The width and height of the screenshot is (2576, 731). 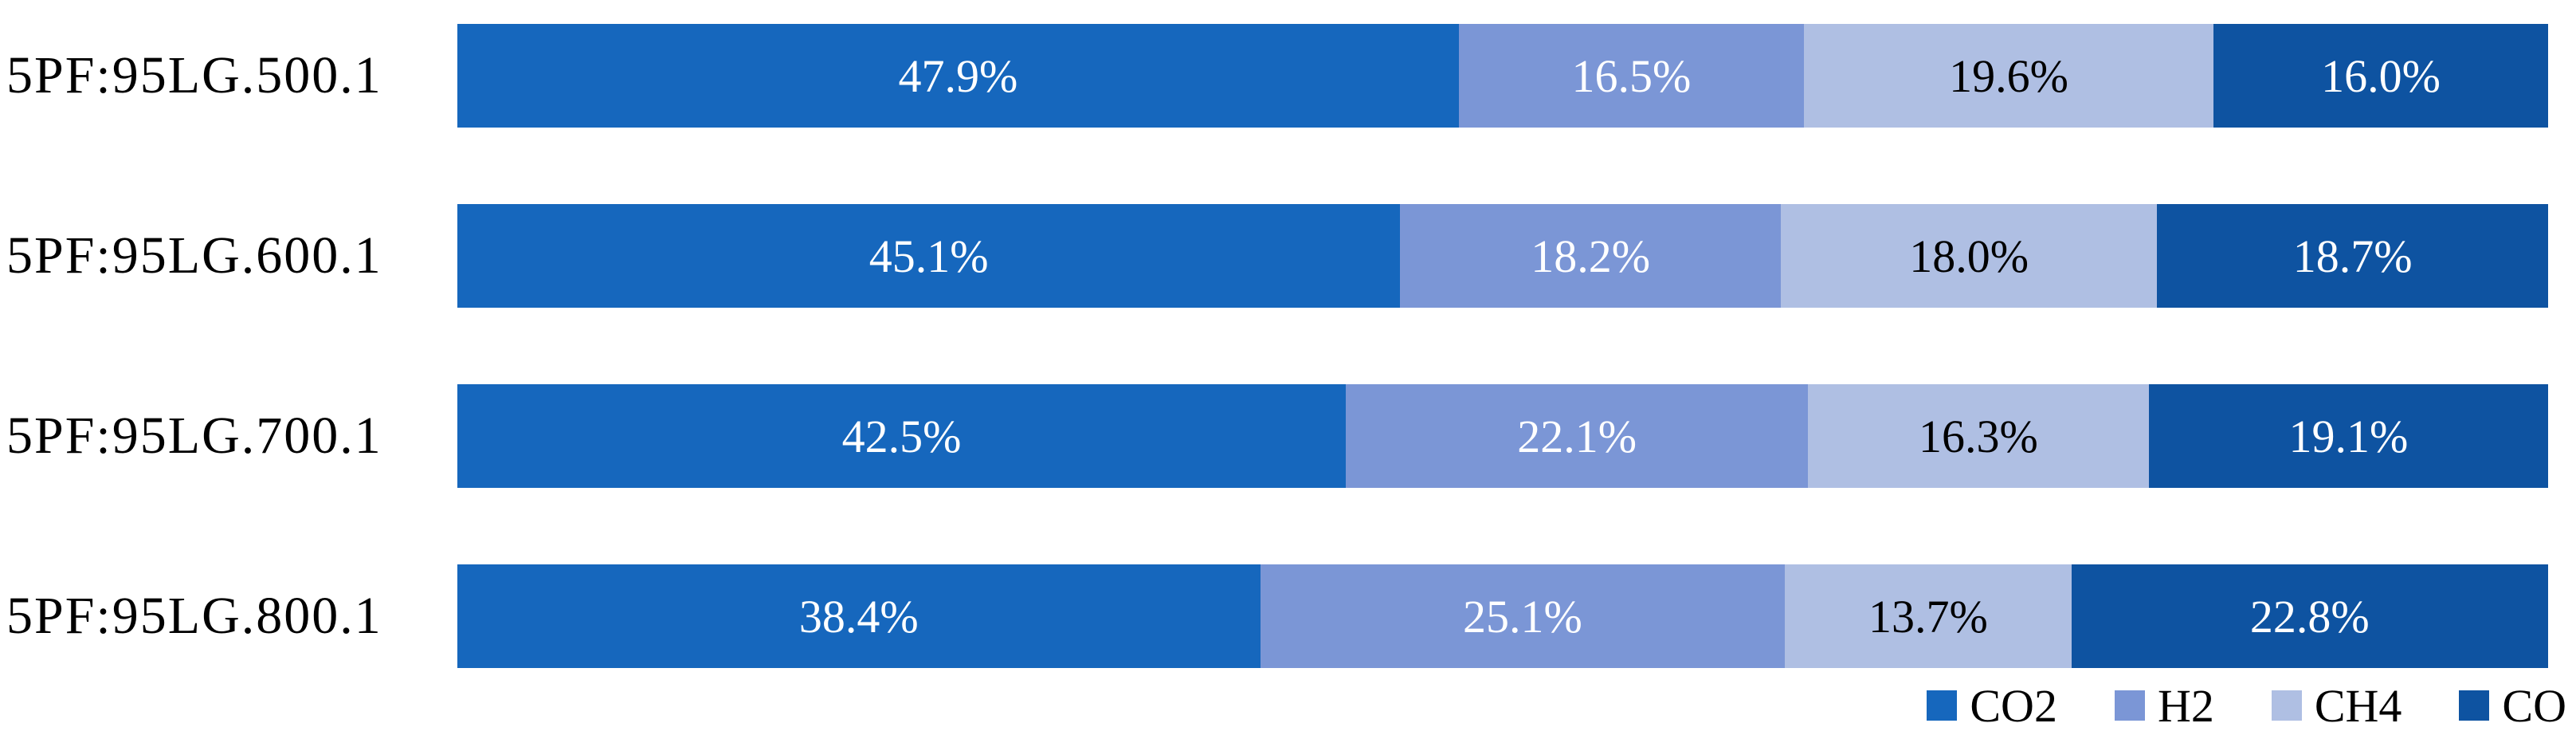 I want to click on chart-row: 5PF:95LG.600.1 45.1% 18.2% 18.0% 18.7%, so click(x=1288, y=256).